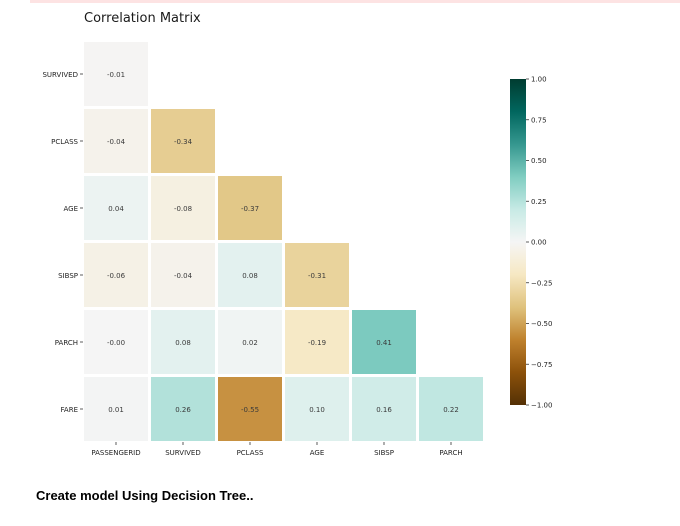  What do you see at coordinates (450, 453) in the screenshot?
I see `column-label: PARCH` at bounding box center [450, 453].